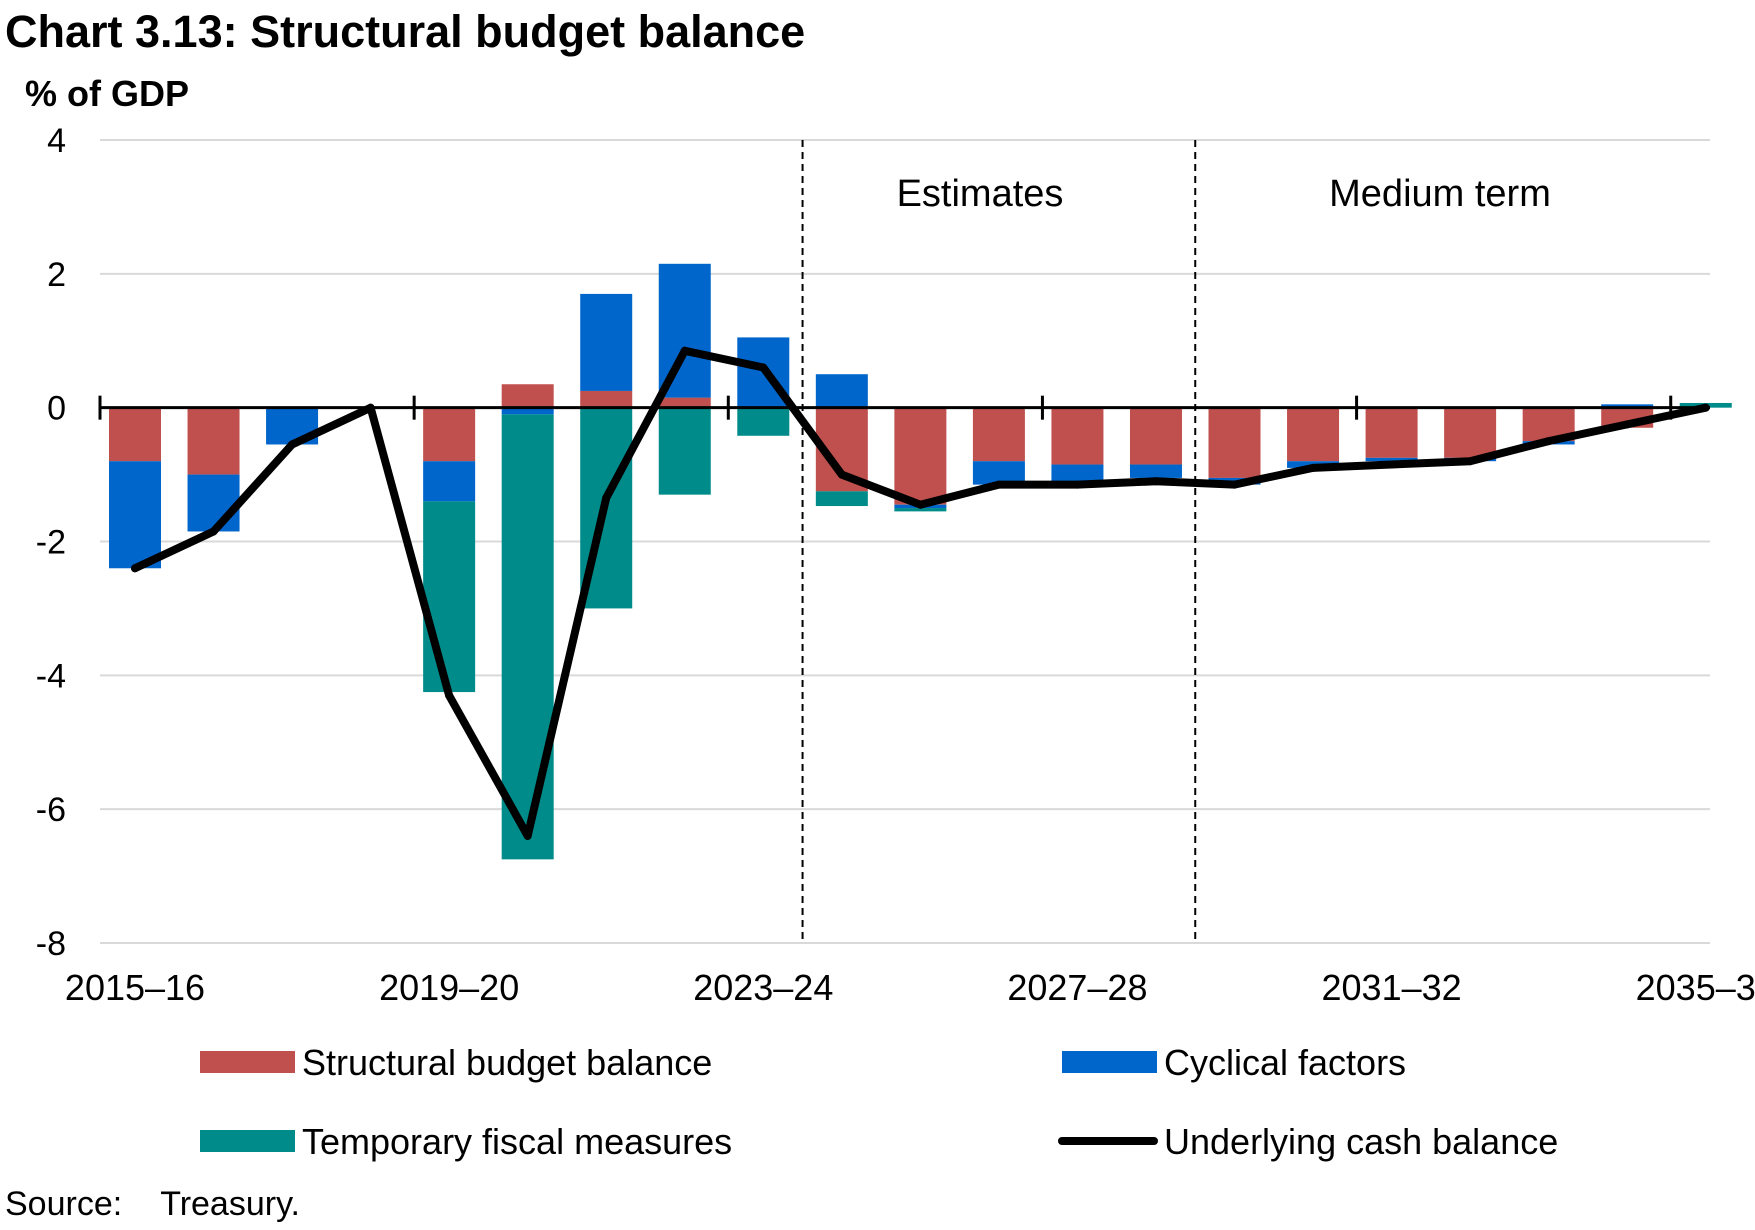 The image size is (1755, 1230). I want to click on period-dividers, so click(999, 541).